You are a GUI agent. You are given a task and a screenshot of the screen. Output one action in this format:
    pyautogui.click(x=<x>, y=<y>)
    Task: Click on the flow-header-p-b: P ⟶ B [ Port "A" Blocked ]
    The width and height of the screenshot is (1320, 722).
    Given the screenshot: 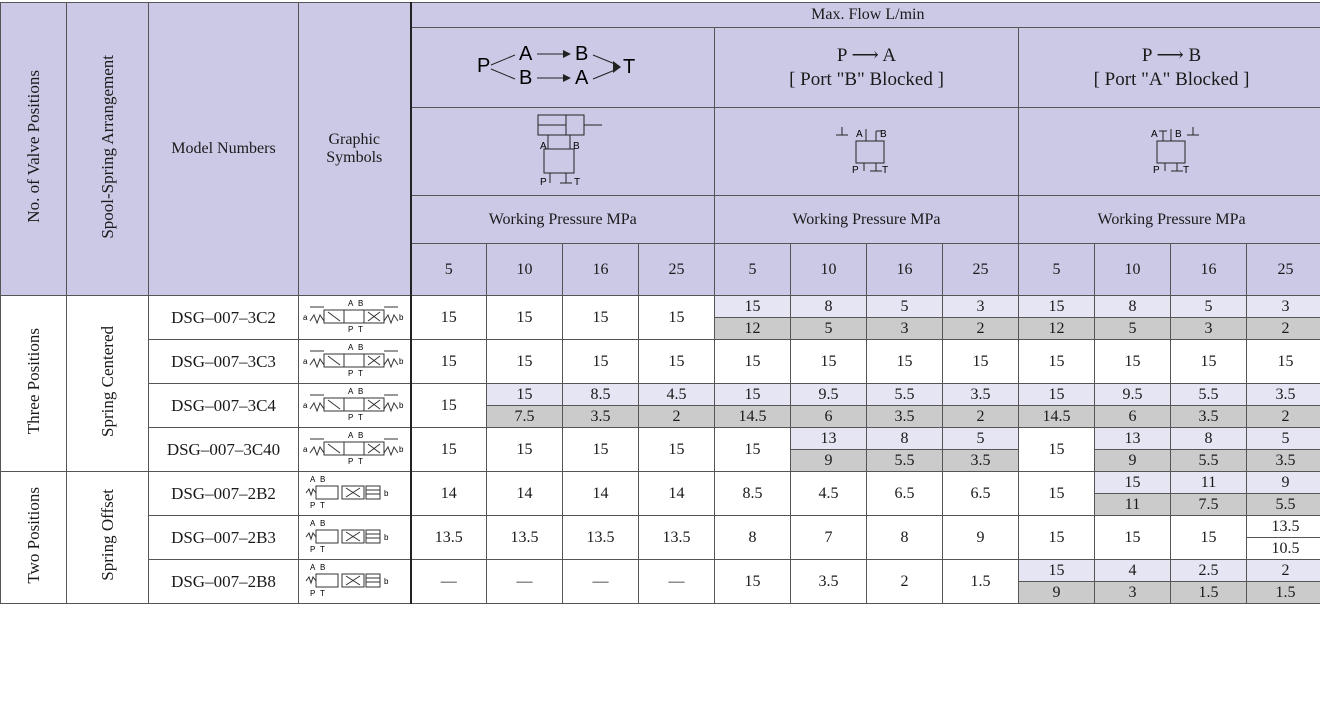 What is the action you would take?
    pyautogui.click(x=1168, y=67)
    